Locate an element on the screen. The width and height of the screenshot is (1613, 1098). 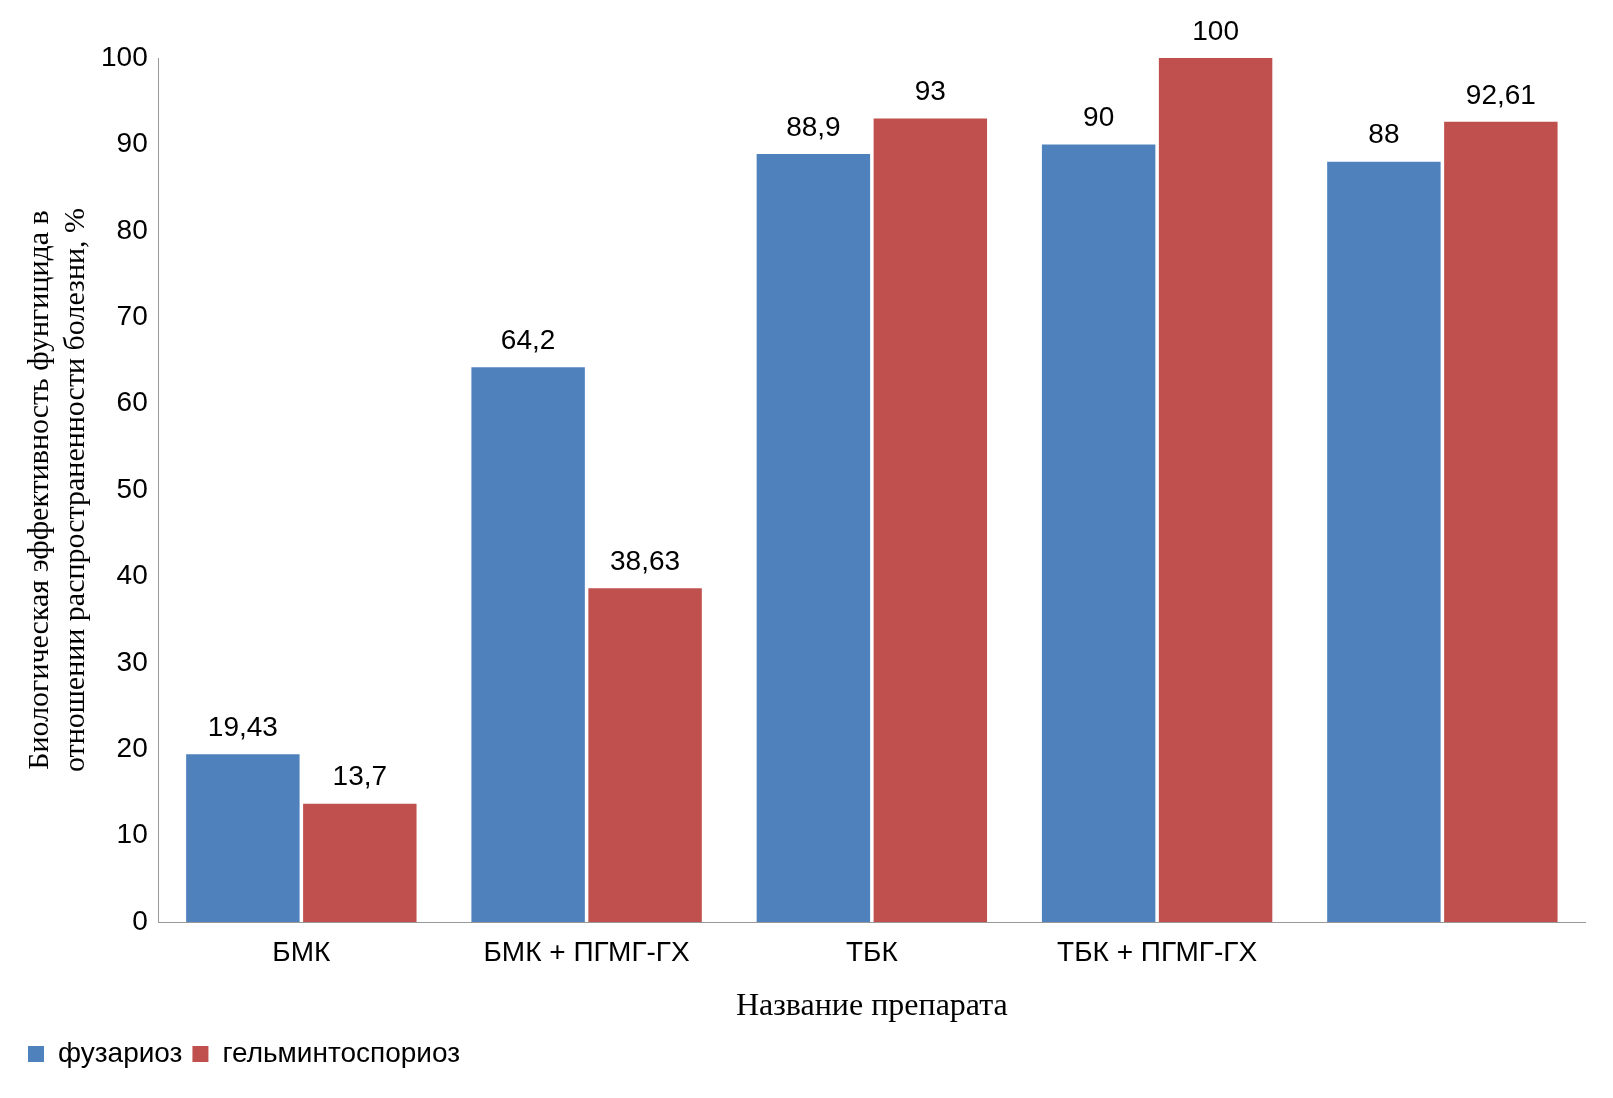
data-label: 88 is located at coordinates (1384, 134).